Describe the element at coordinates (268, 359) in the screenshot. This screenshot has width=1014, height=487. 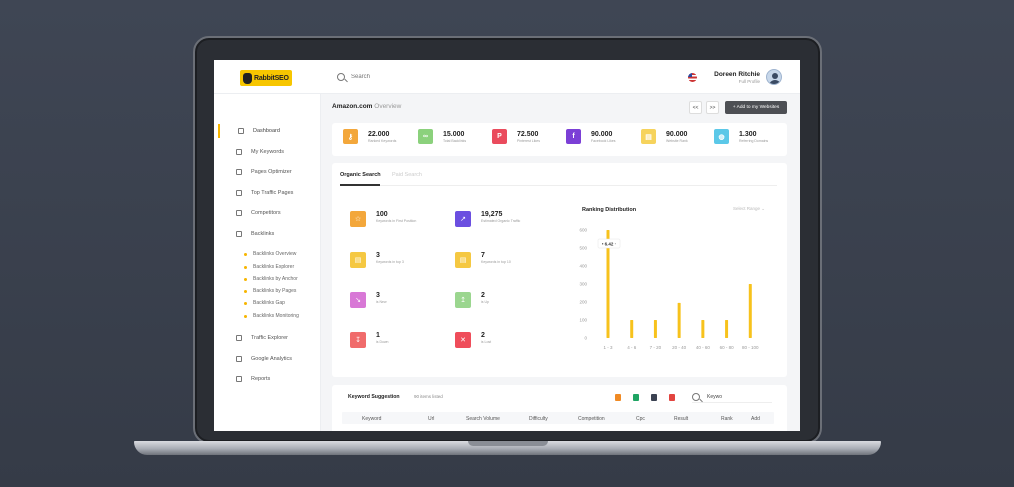
I see `sidebar-item-google-analytics: Google Analytics` at that location.